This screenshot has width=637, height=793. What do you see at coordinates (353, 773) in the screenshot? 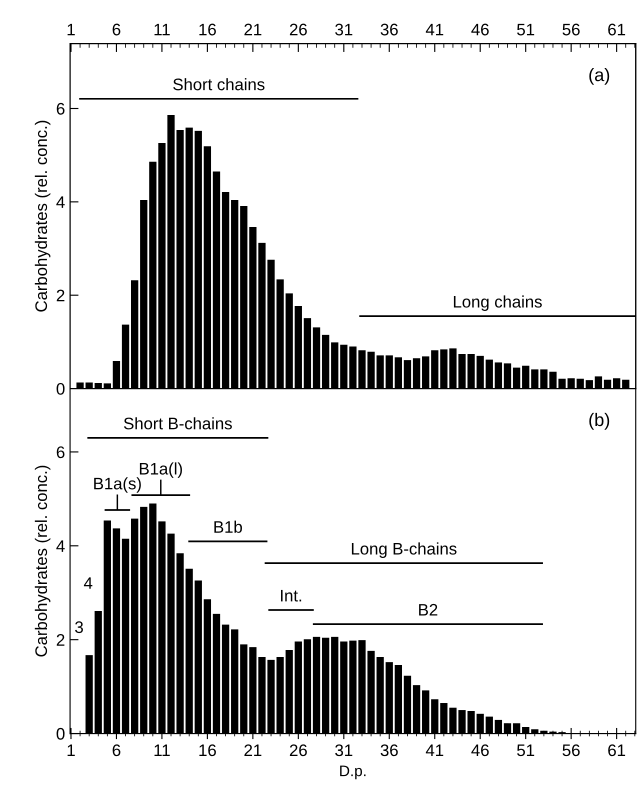
I see `x-axis-title: D.p.` at bounding box center [353, 773].